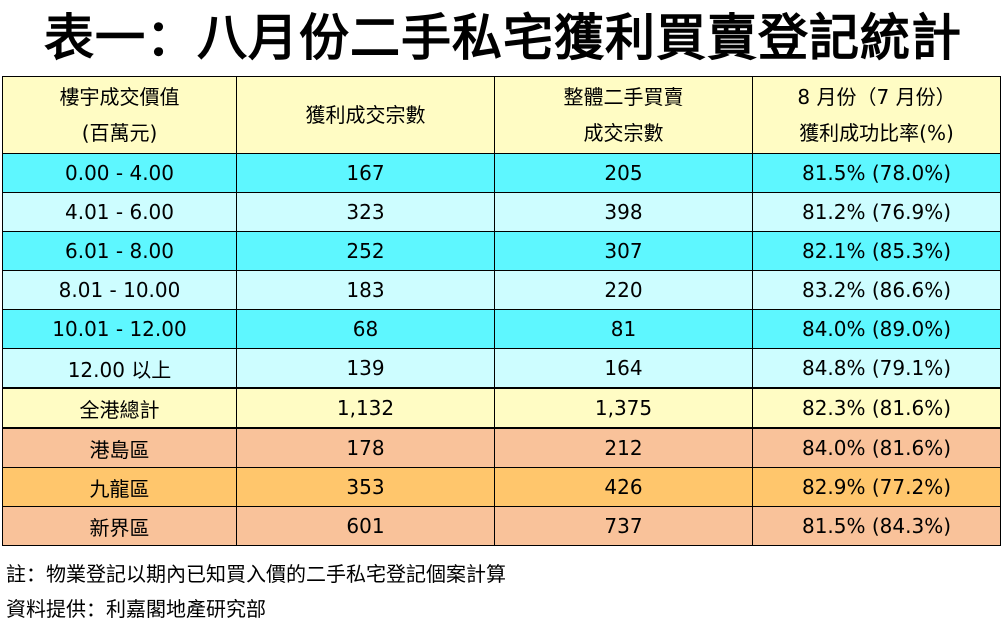 Image resolution: width=1006 pixels, height=631 pixels. Describe the element at coordinates (365, 447) in the screenshot. I see `cell-profit: 178` at that location.